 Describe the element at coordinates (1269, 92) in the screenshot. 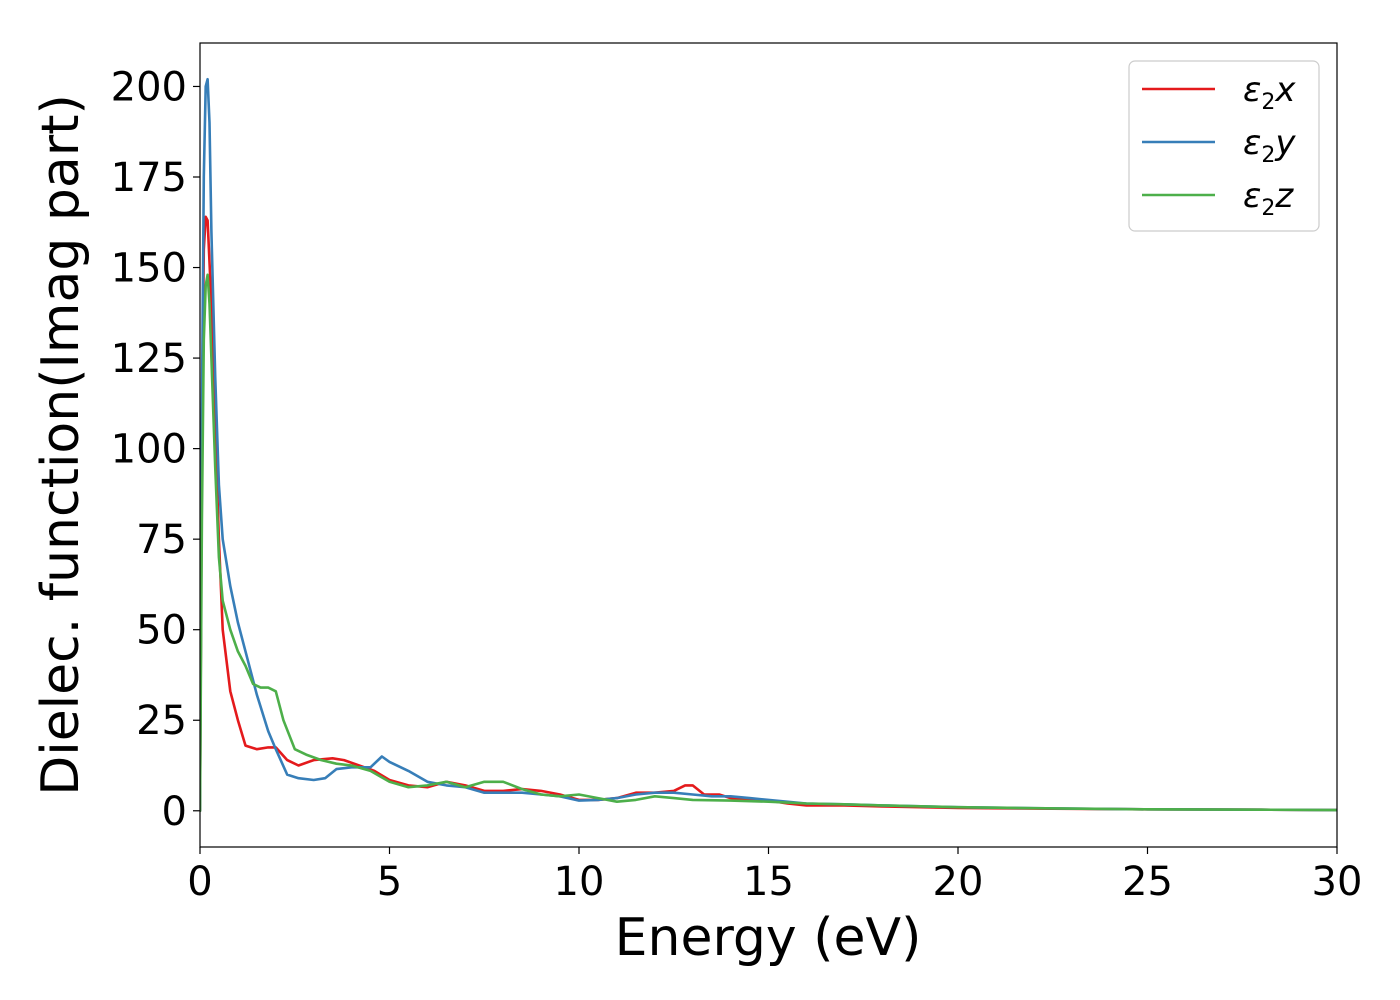

I see `legend-label-x: ε2x` at that location.